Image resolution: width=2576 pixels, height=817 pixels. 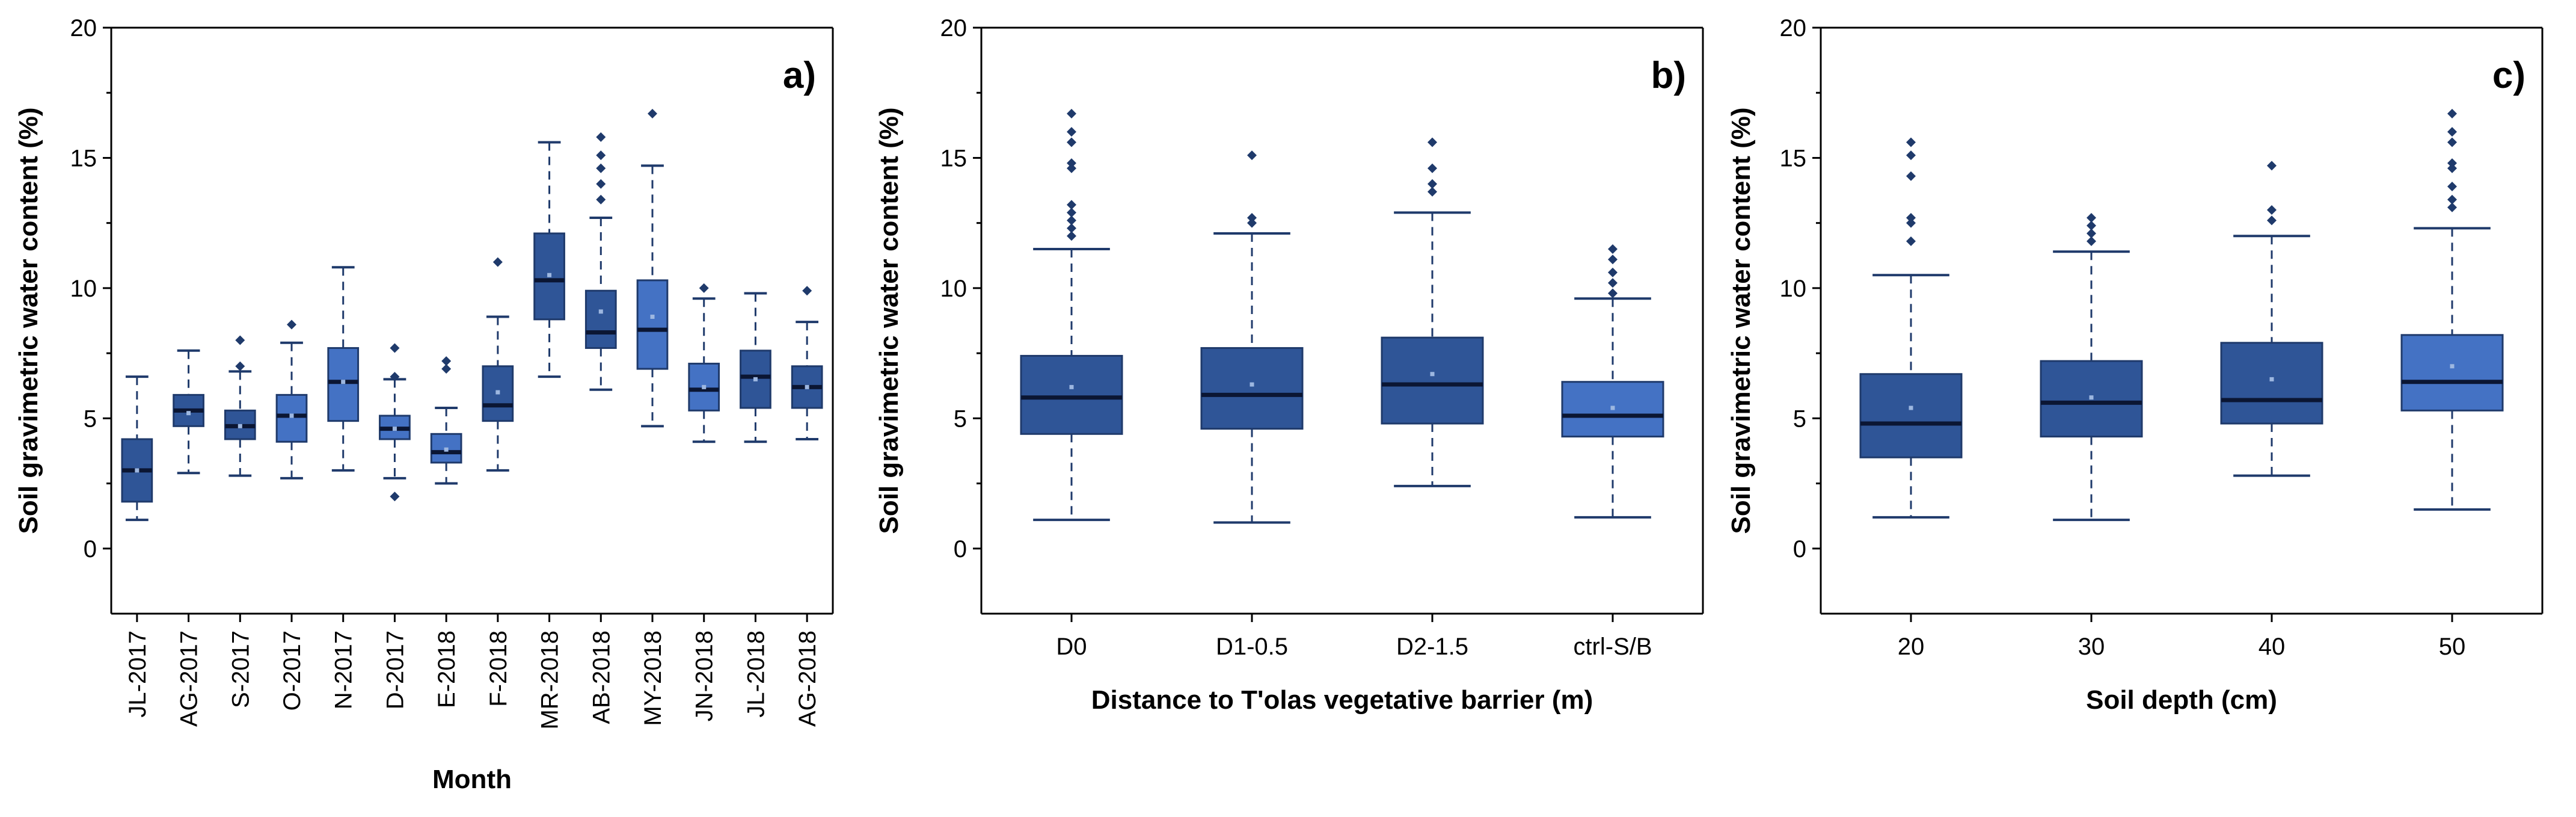 What do you see at coordinates (652, 268) in the screenshot?
I see `box-MY-2018` at bounding box center [652, 268].